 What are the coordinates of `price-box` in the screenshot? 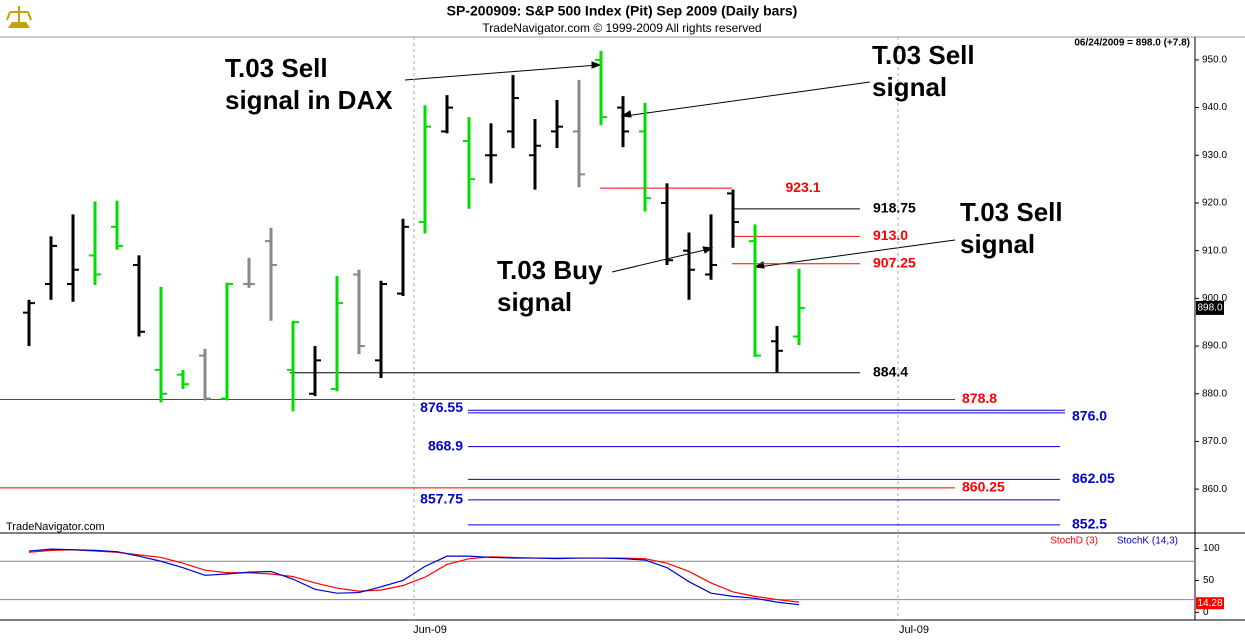 It's located at (1210, 307).